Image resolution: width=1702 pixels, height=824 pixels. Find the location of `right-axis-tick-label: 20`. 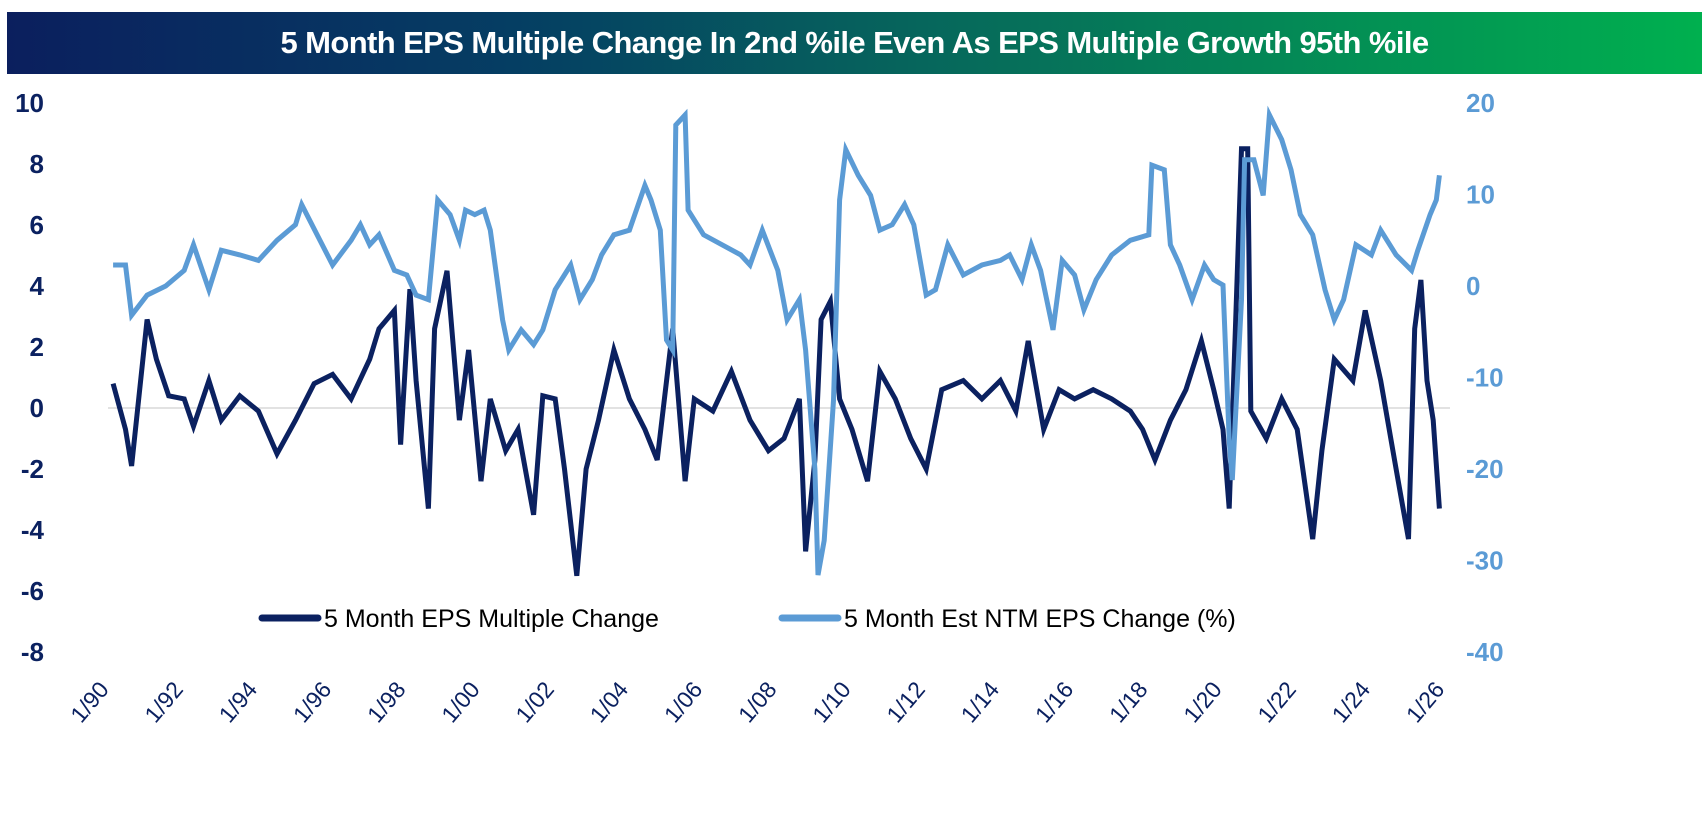

right-axis-tick-label: 20 is located at coordinates (1480, 103).